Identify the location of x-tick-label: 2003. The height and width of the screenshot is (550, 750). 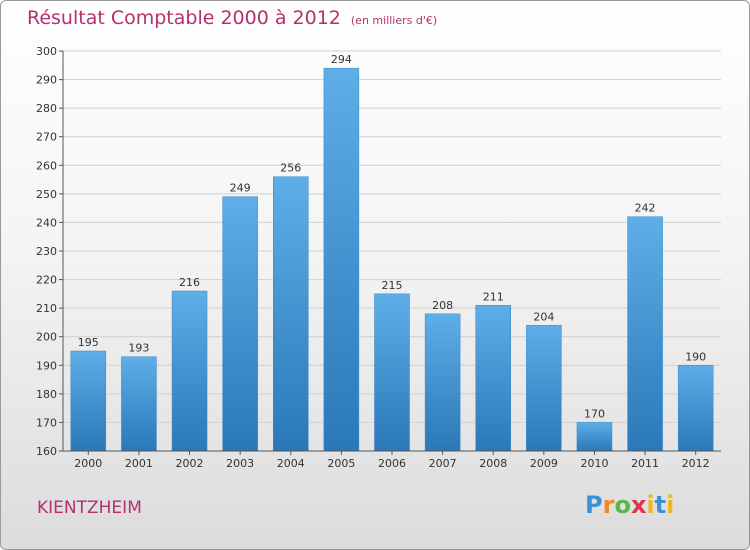
(240, 463).